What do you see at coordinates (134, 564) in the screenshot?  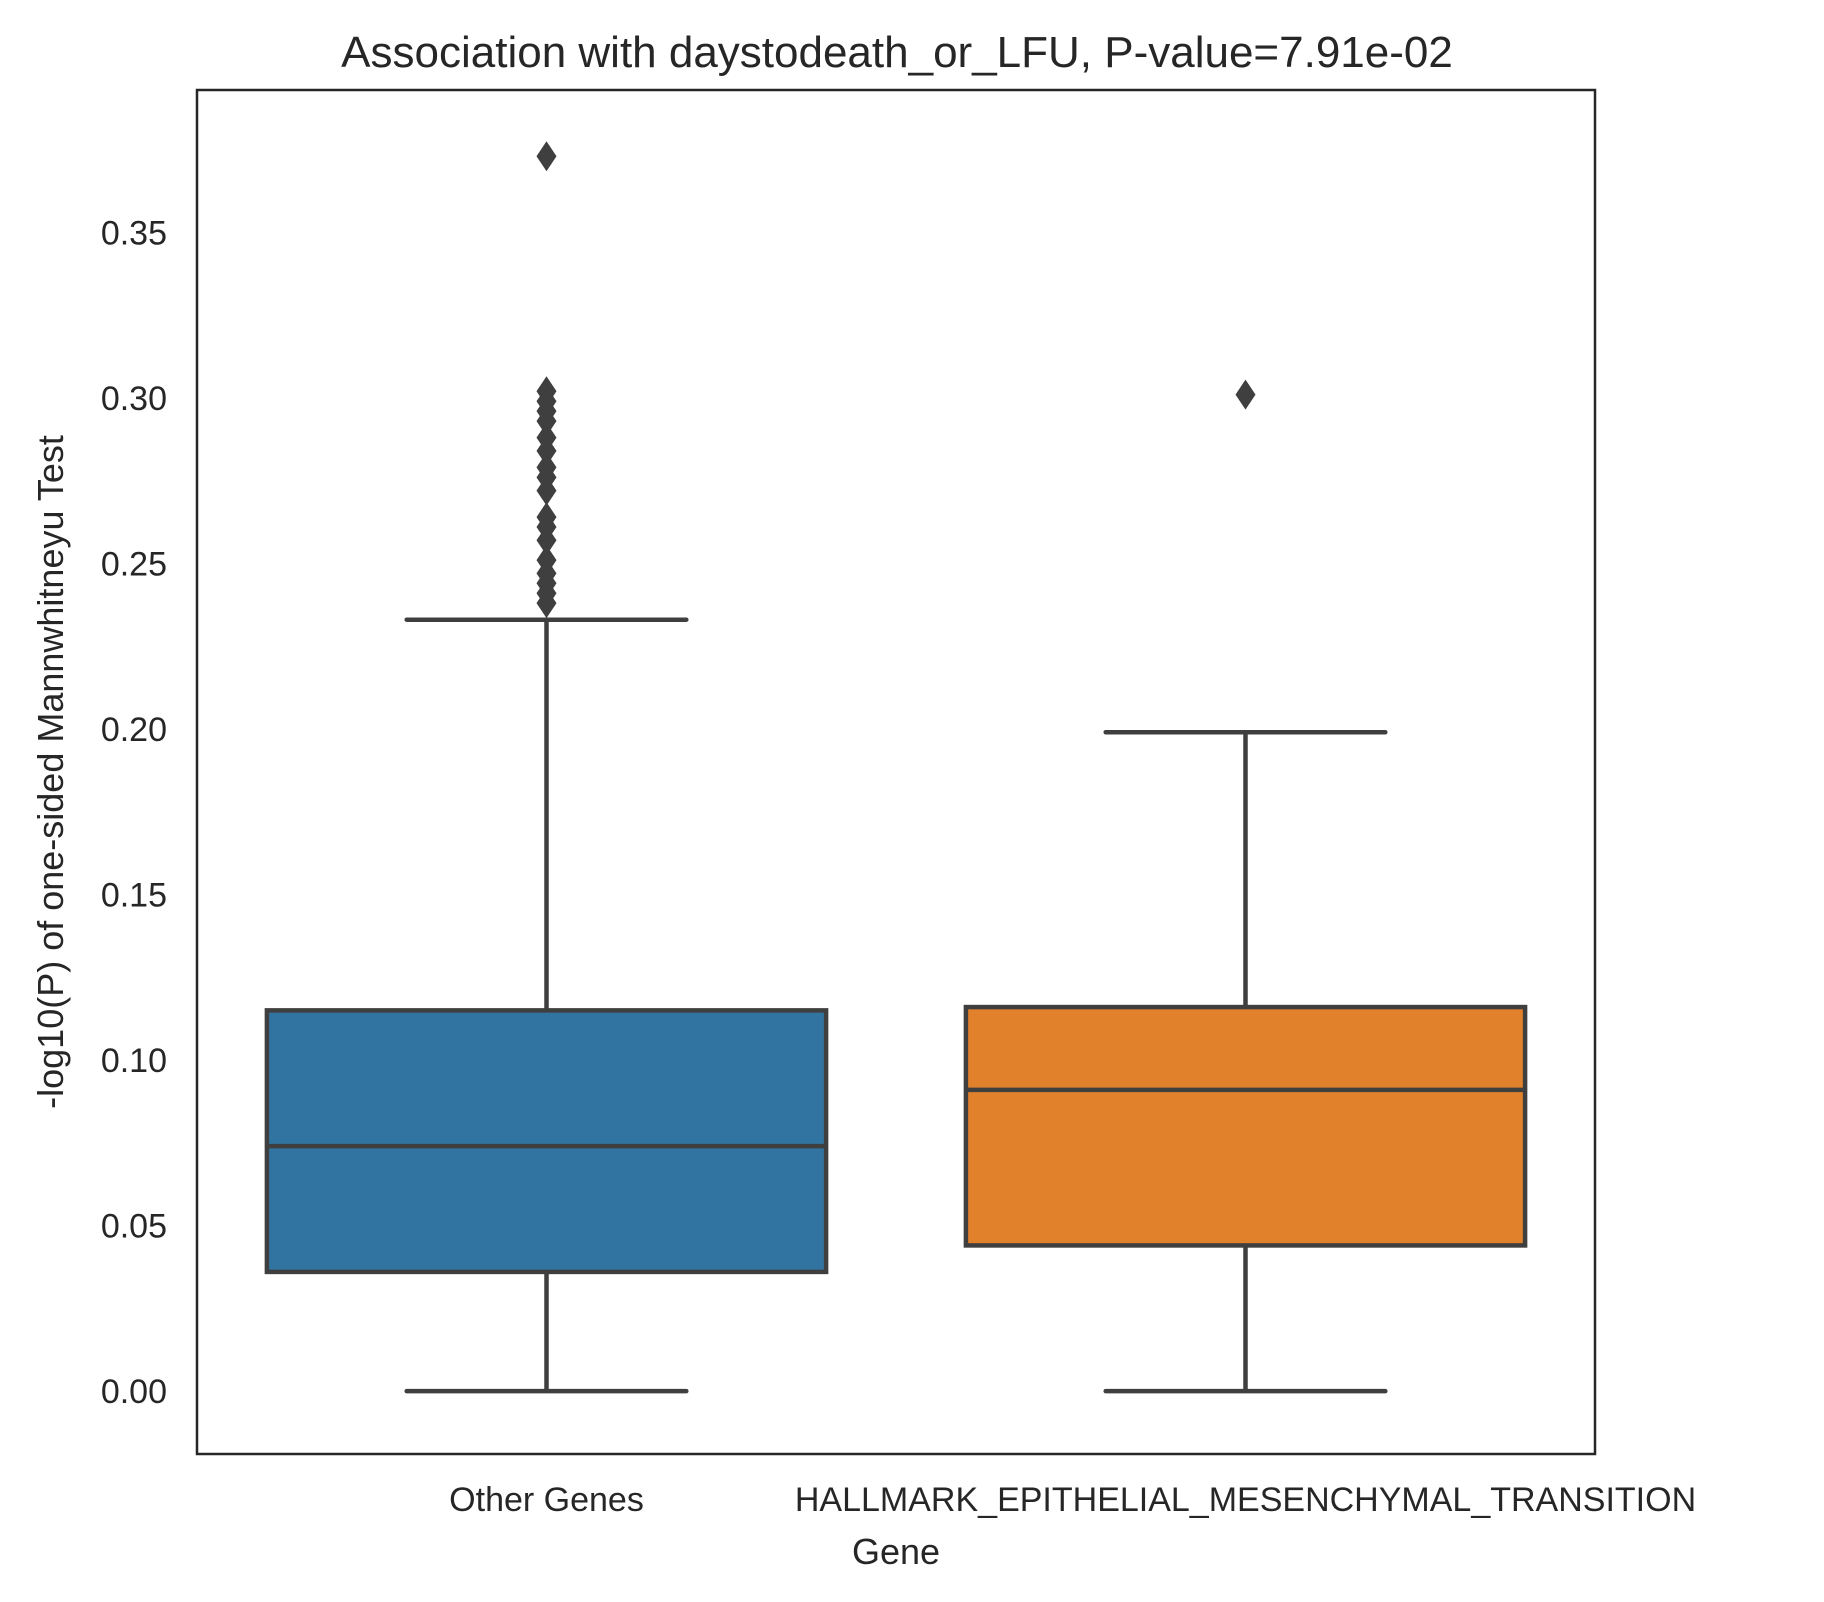 I see `y-tick-label: 0.25` at bounding box center [134, 564].